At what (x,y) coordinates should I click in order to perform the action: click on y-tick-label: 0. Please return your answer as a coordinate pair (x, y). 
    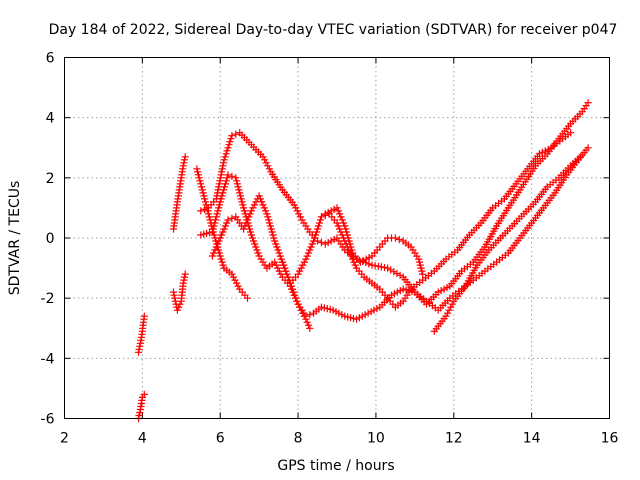
    Looking at the image, I should click on (50, 239).